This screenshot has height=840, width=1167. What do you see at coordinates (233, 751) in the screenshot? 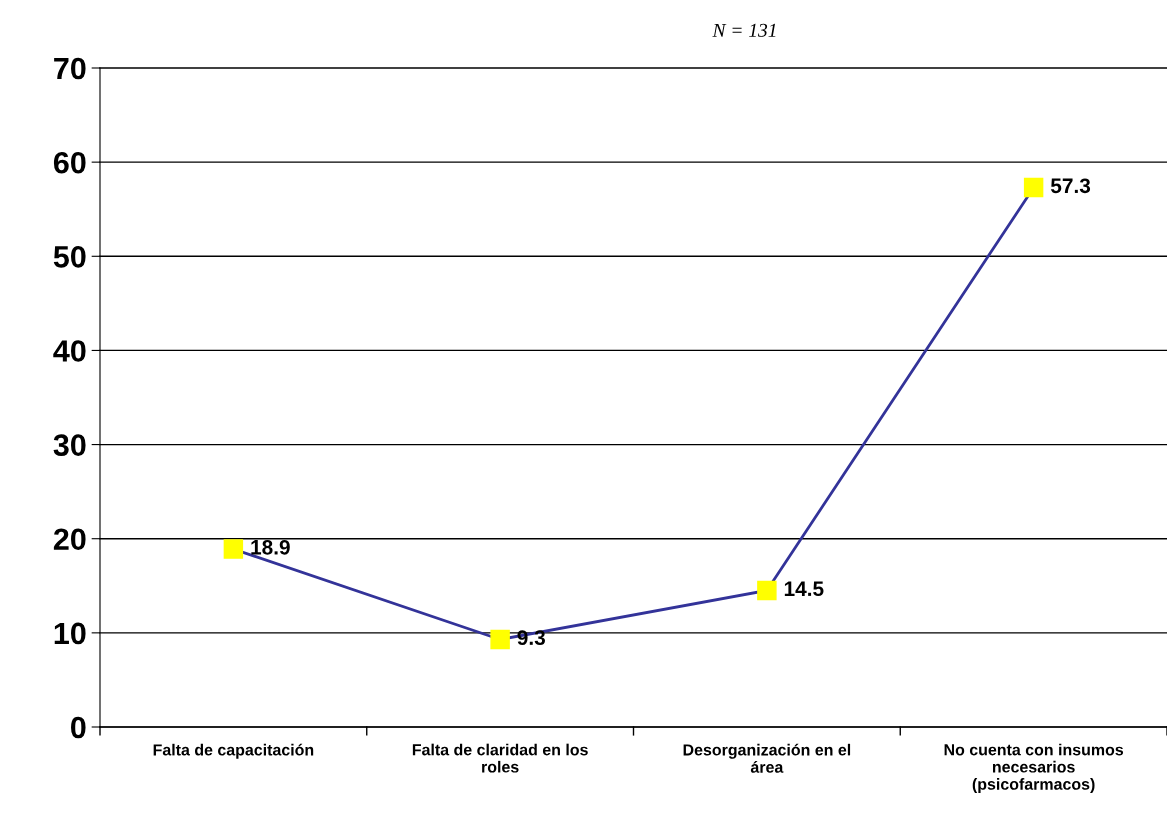
I see `x-tick-label: Falta de capacitación` at bounding box center [233, 751].